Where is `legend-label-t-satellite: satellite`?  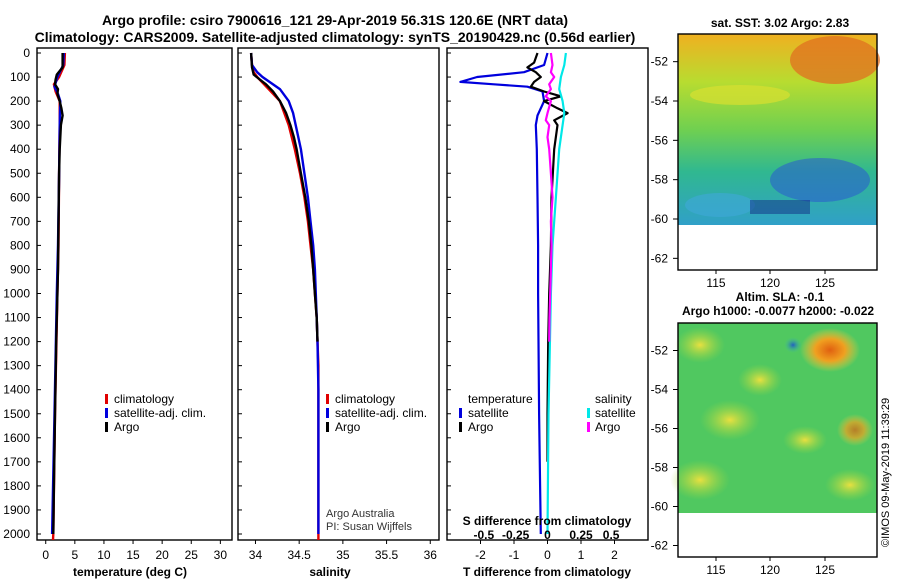 legend-label-t-satellite: satellite is located at coordinates (488, 413).